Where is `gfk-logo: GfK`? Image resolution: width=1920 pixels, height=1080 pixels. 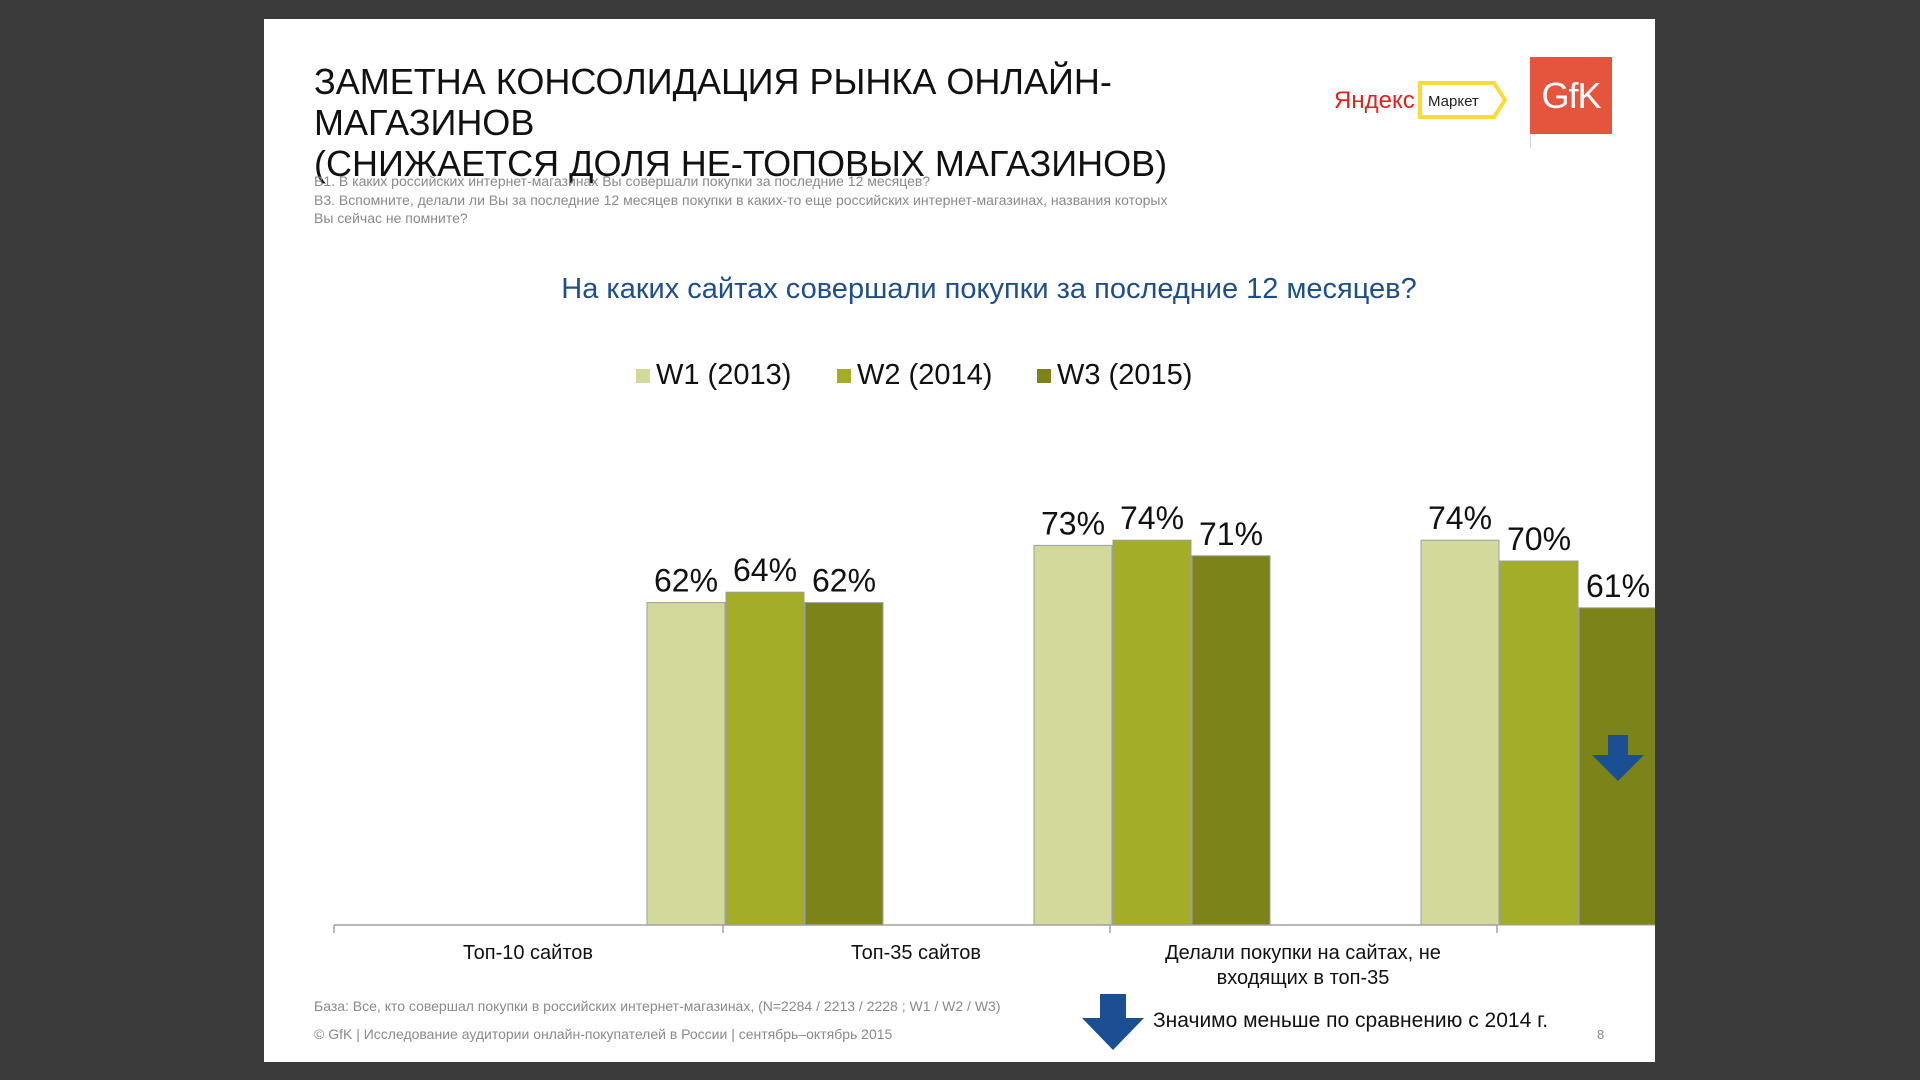 gfk-logo: GfK is located at coordinates (1571, 95).